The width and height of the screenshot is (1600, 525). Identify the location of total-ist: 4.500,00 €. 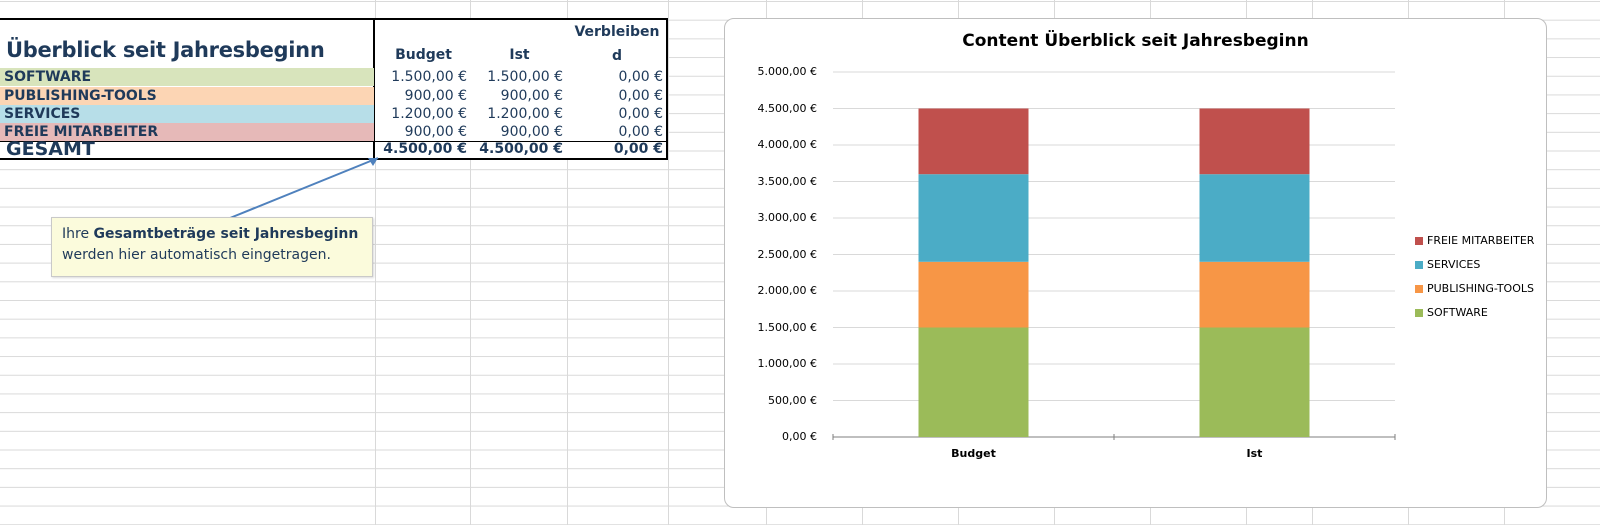
(521, 149).